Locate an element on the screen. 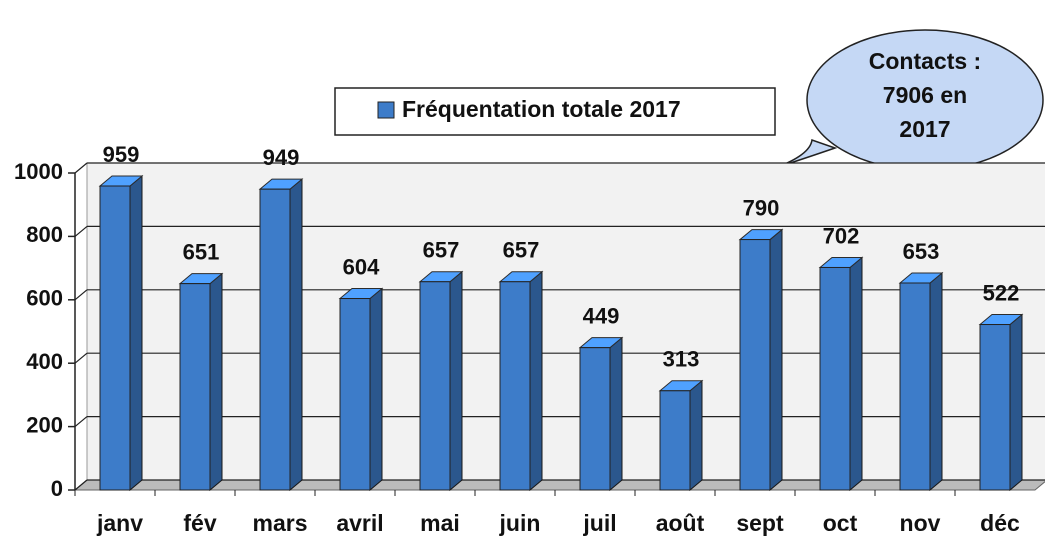  x-tick-label: août is located at coordinates (680, 523).